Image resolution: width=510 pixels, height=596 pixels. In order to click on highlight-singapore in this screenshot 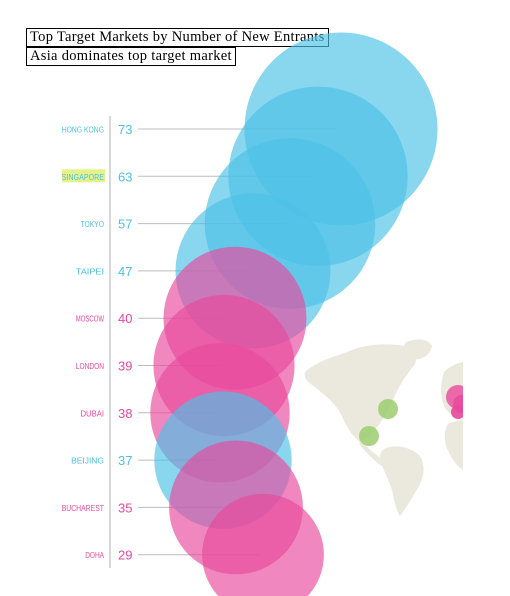, I will do `click(83, 176)`.